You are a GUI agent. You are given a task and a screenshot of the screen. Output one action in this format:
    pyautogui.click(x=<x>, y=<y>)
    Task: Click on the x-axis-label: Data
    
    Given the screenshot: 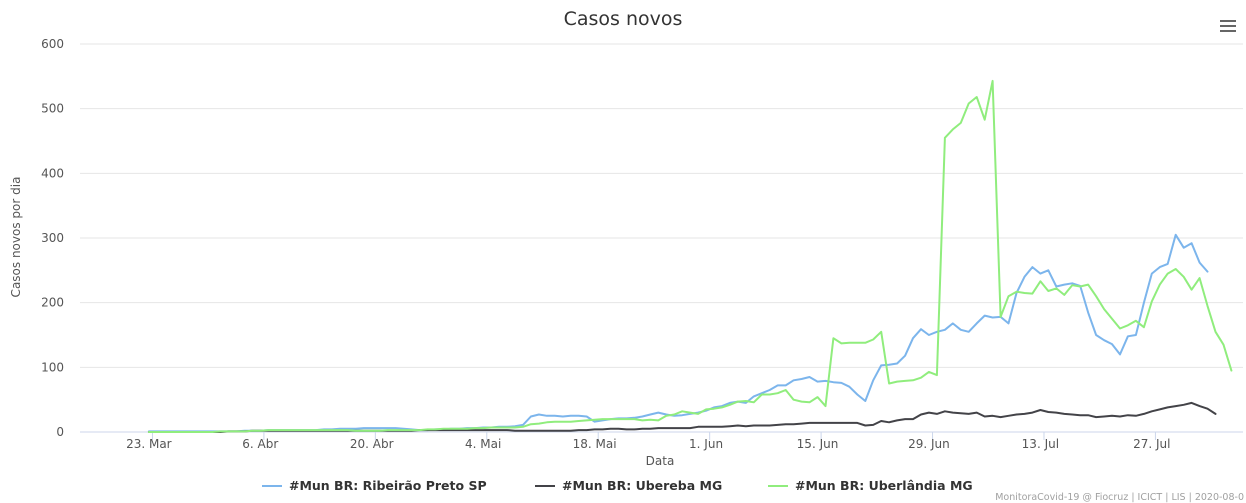 What is the action you would take?
    pyautogui.click(x=660, y=461)
    